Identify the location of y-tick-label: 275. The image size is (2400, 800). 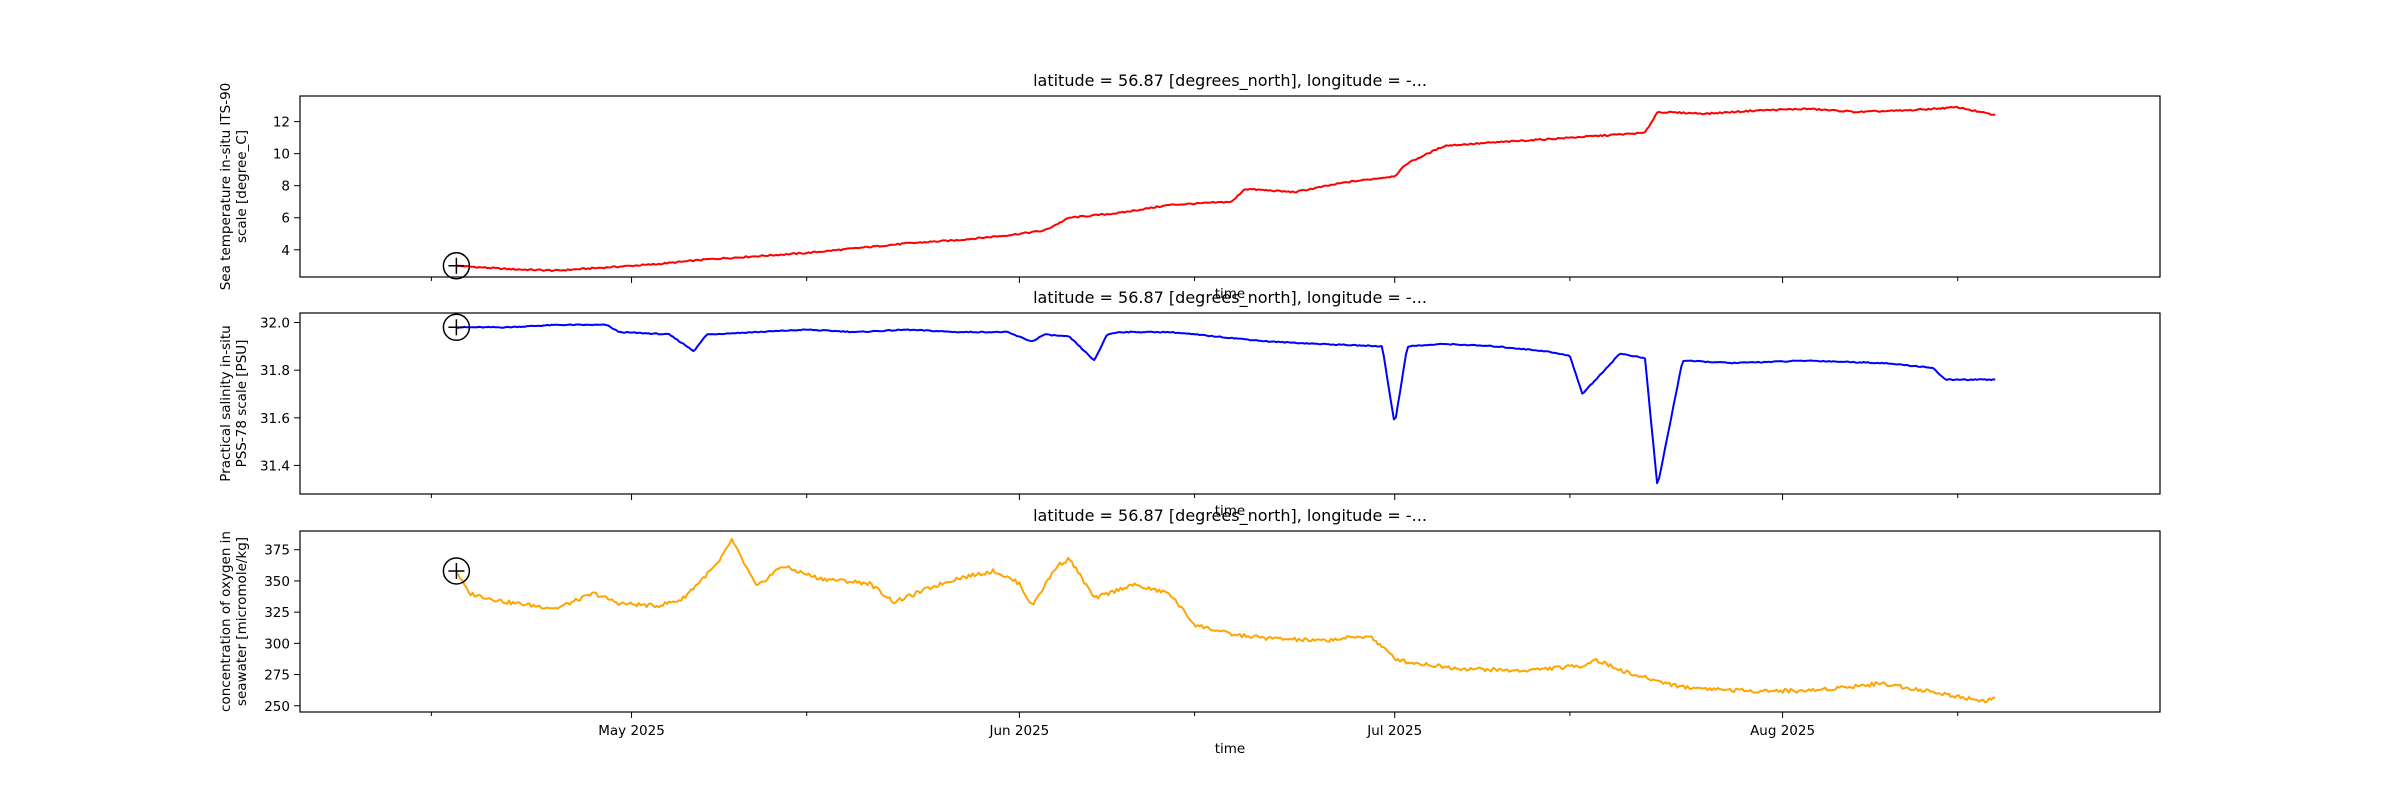
(277, 676).